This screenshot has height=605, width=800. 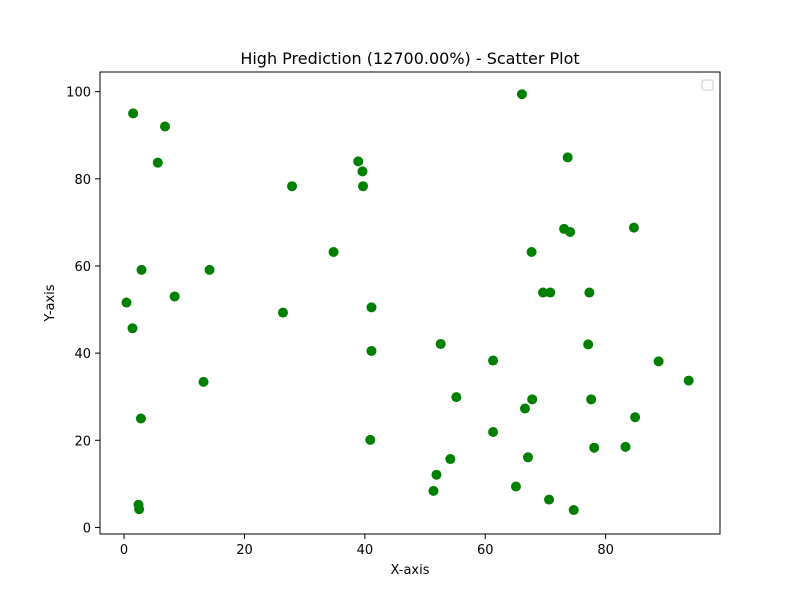 I want to click on y-axis-ticks: 0 20 40 60 80 100, so click(x=83, y=311).